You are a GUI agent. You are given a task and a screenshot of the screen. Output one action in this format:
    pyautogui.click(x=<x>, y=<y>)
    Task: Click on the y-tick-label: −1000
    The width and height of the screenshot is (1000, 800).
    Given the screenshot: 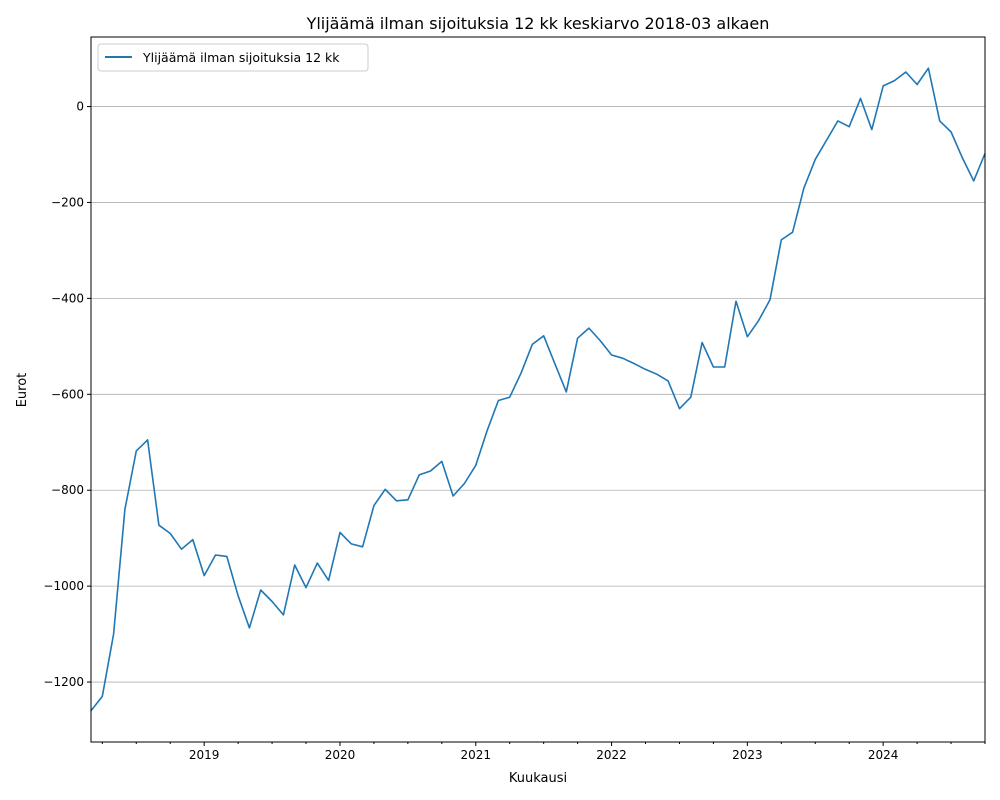 What is the action you would take?
    pyautogui.click(x=63, y=586)
    